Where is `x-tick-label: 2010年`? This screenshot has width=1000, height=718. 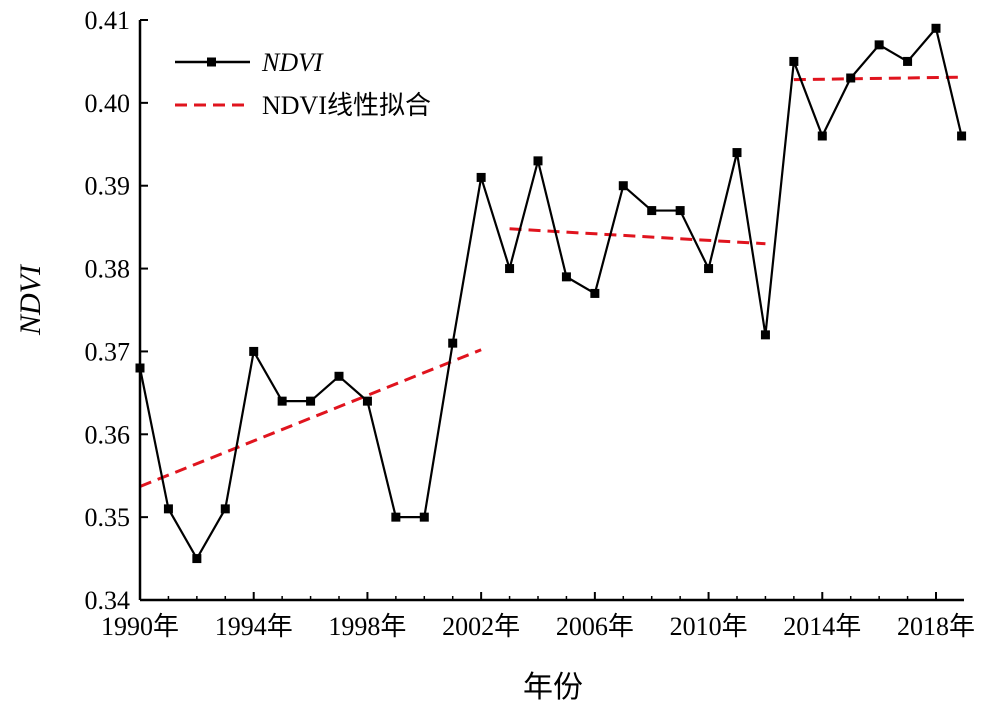
x-tick-label: 2010年 is located at coordinates (709, 626).